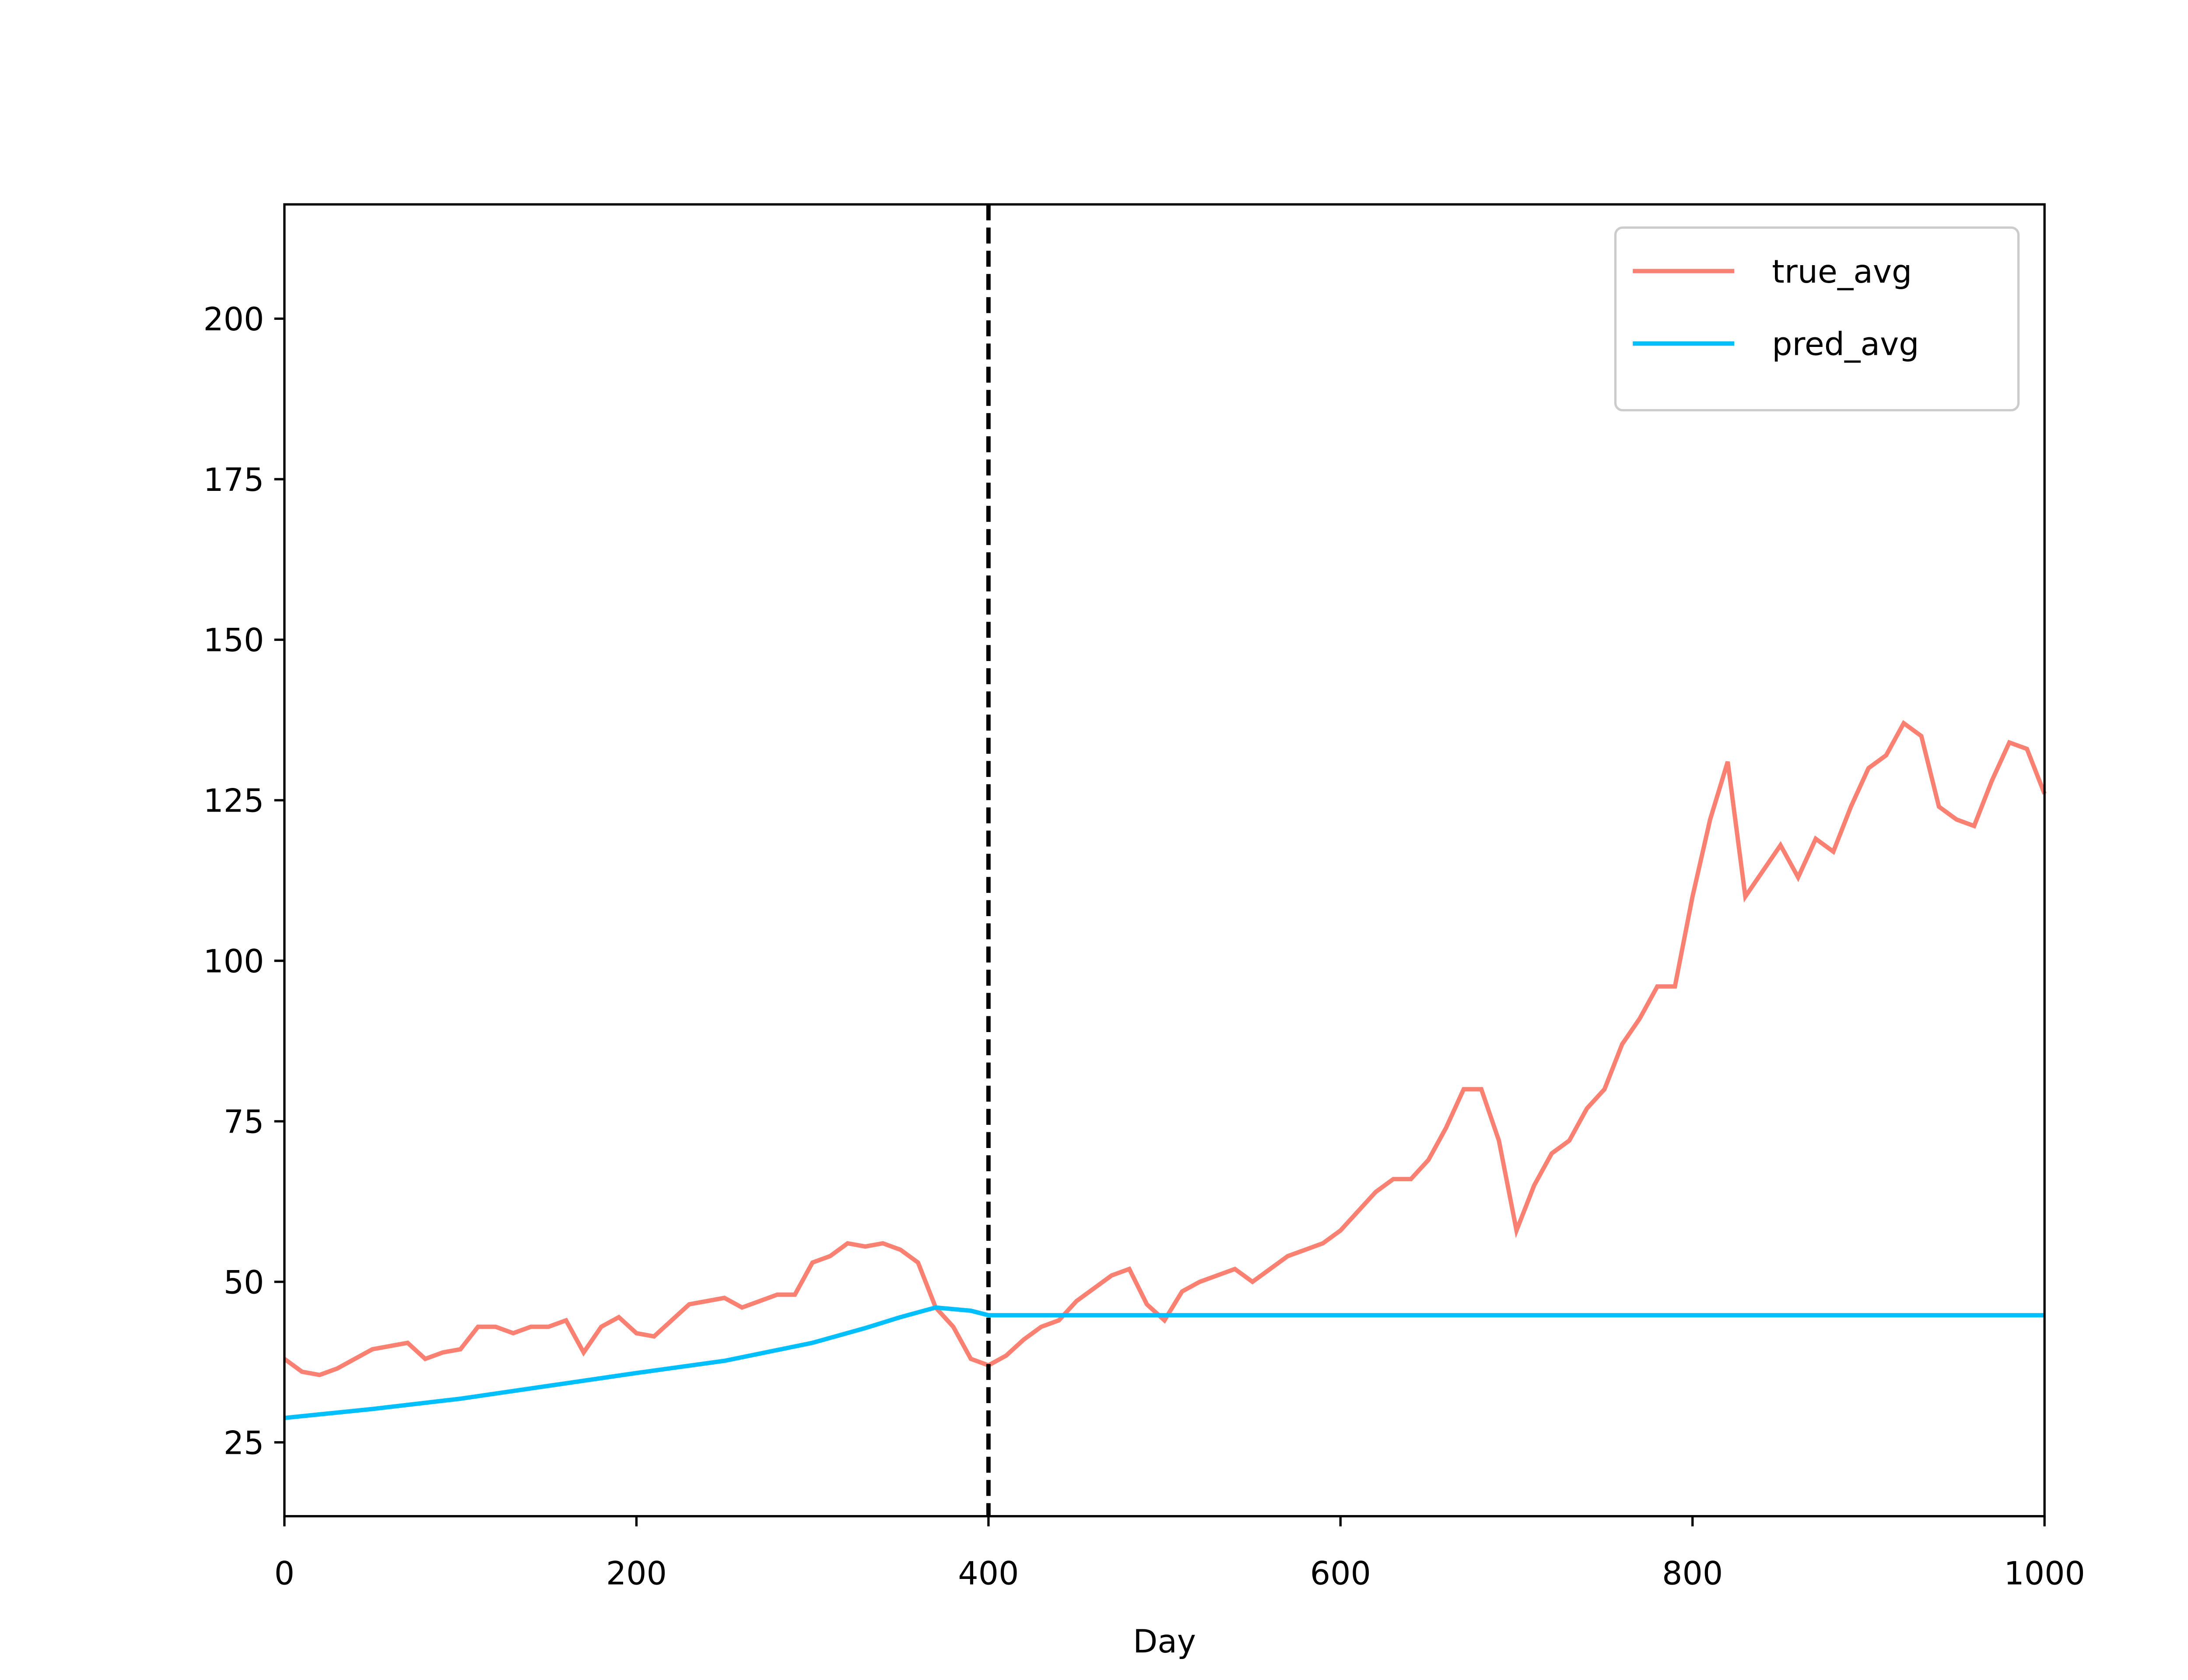 This screenshot has width=2188, height=1680. What do you see at coordinates (1817, 319) in the screenshot?
I see `legend: true_avg pred_avg` at bounding box center [1817, 319].